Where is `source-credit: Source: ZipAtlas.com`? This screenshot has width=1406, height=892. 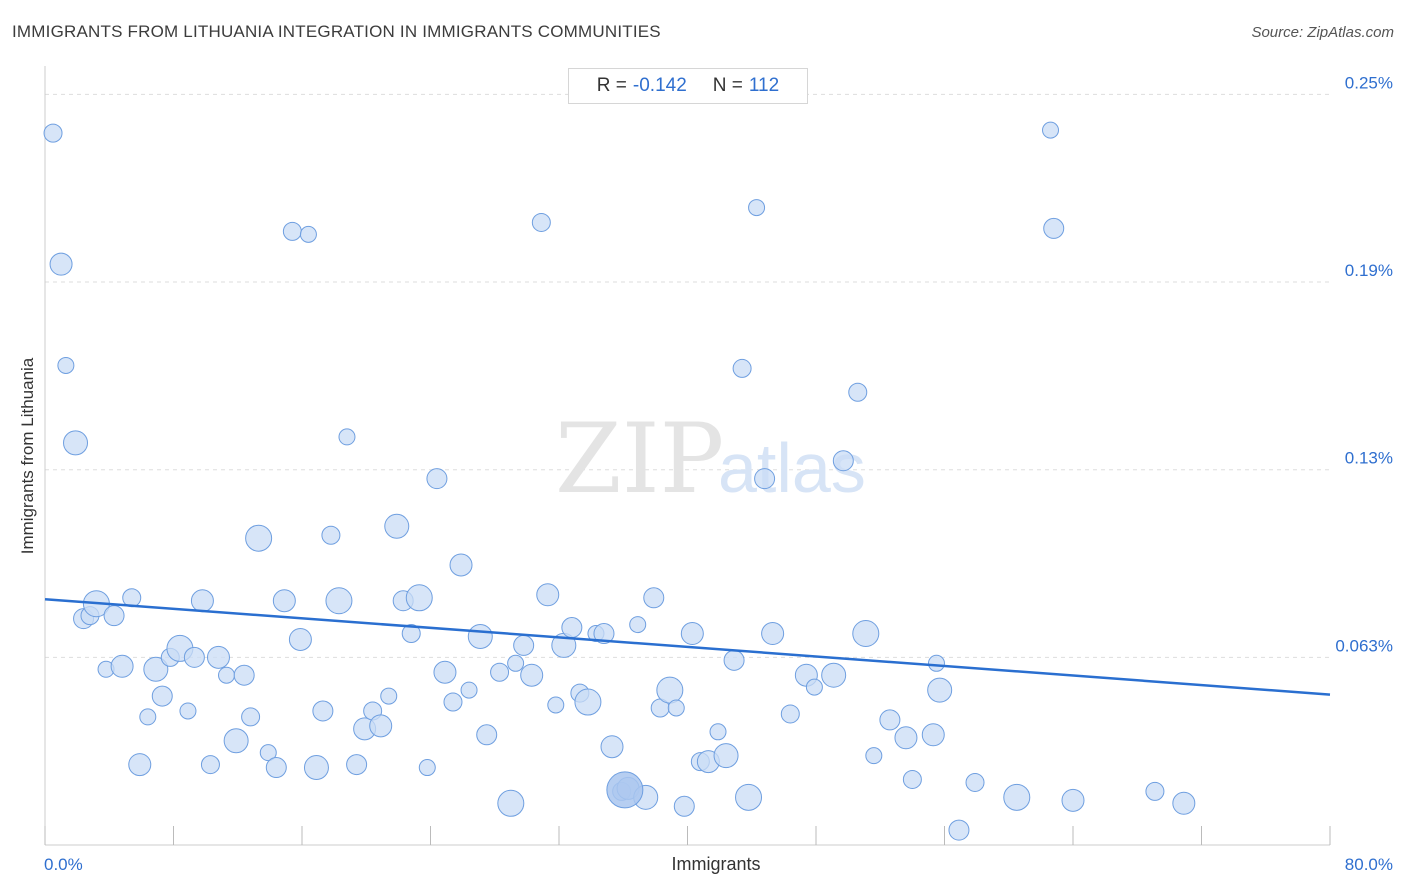 source-credit: Source: ZipAtlas.com is located at coordinates (1322, 32).